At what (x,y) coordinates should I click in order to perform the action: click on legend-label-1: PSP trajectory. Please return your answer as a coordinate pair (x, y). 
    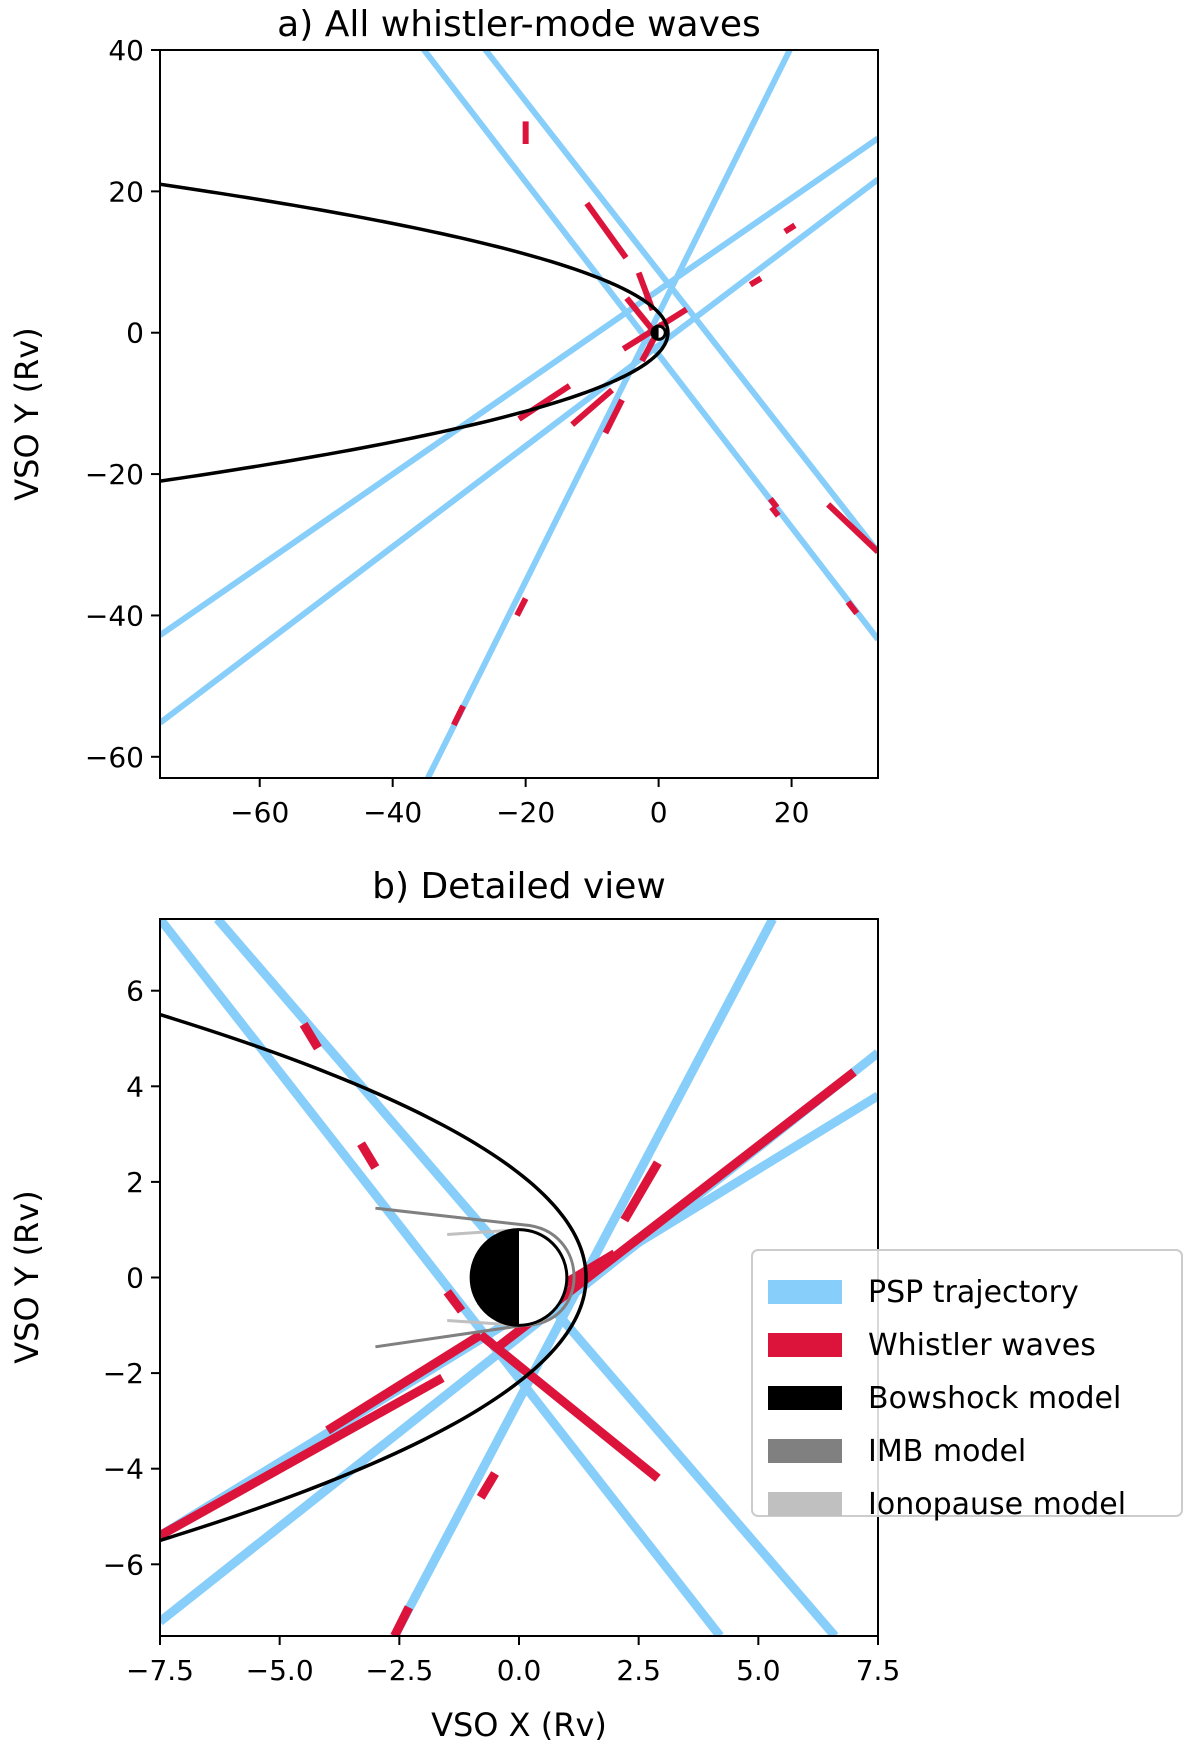
    Looking at the image, I should click on (973, 1292).